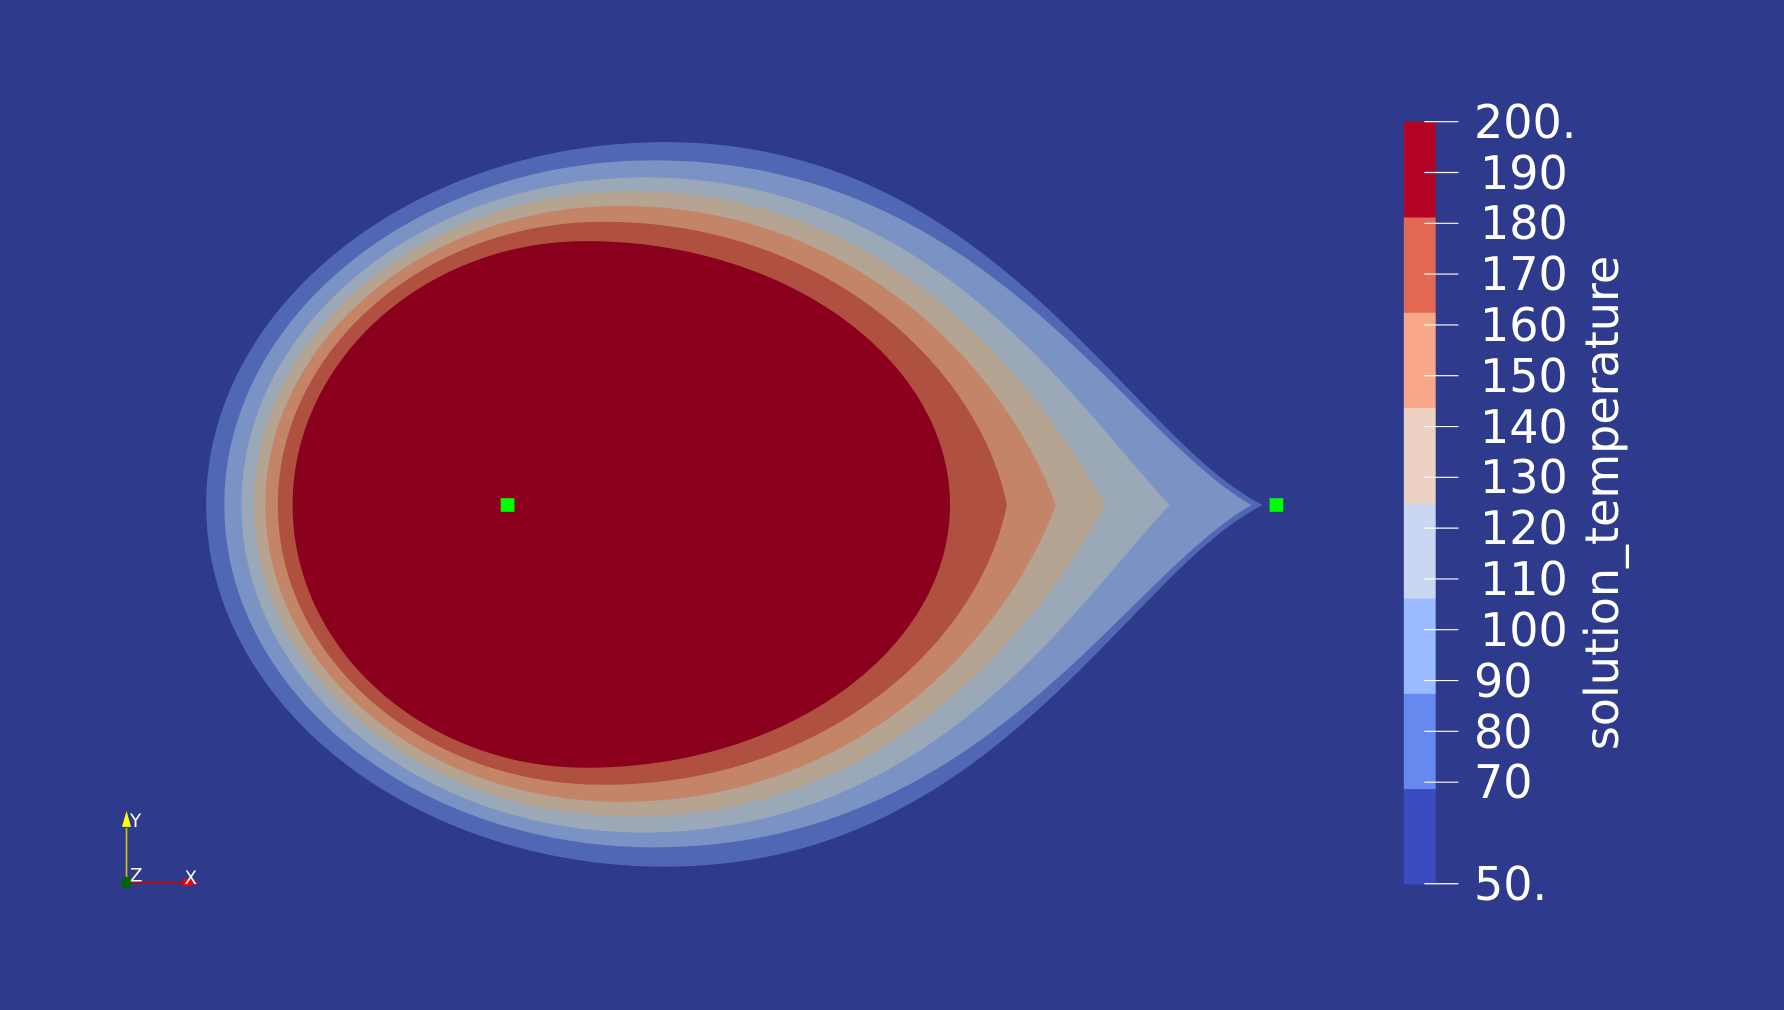  Describe the element at coordinates (1525, 121) in the screenshot. I see `colorbar-tick-label: 200.` at that location.